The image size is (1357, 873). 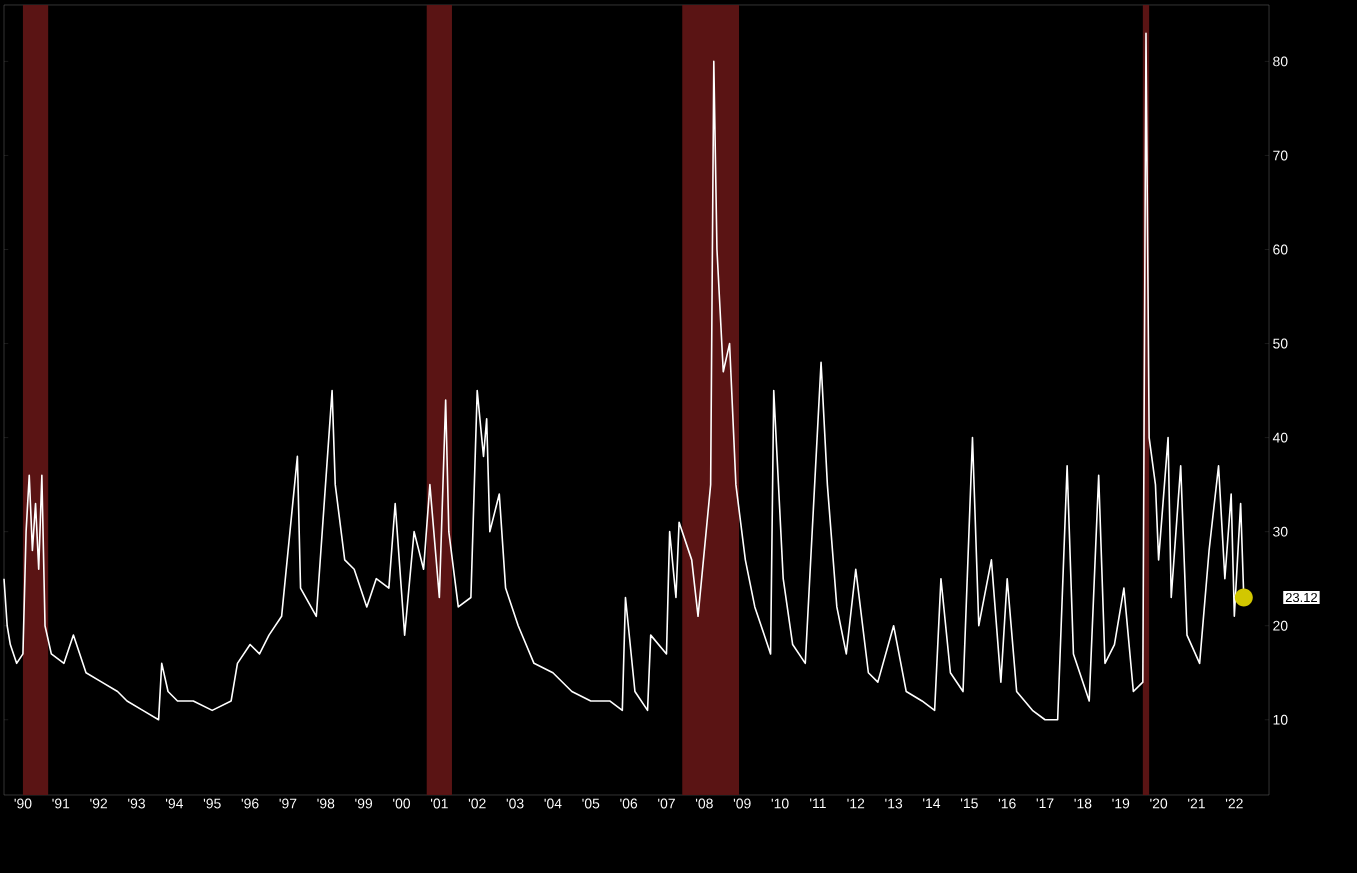 What do you see at coordinates (932, 803) in the screenshot?
I see `x-tick-label: '14` at bounding box center [932, 803].